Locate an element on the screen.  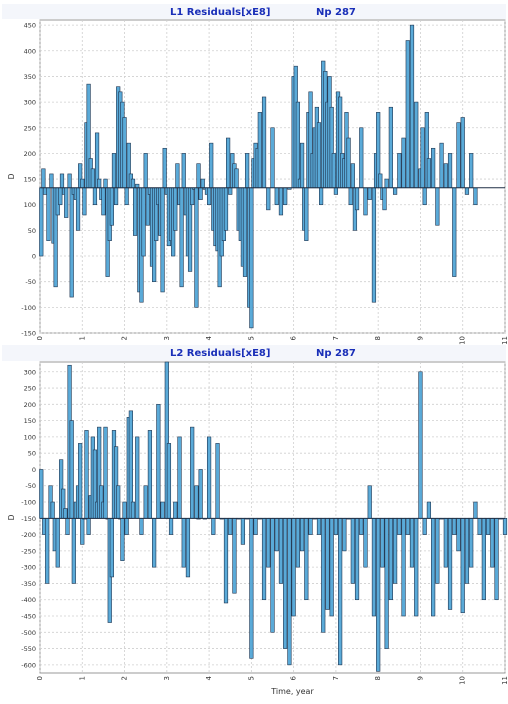
y-axis-label: D is located at coordinates (11, 517).